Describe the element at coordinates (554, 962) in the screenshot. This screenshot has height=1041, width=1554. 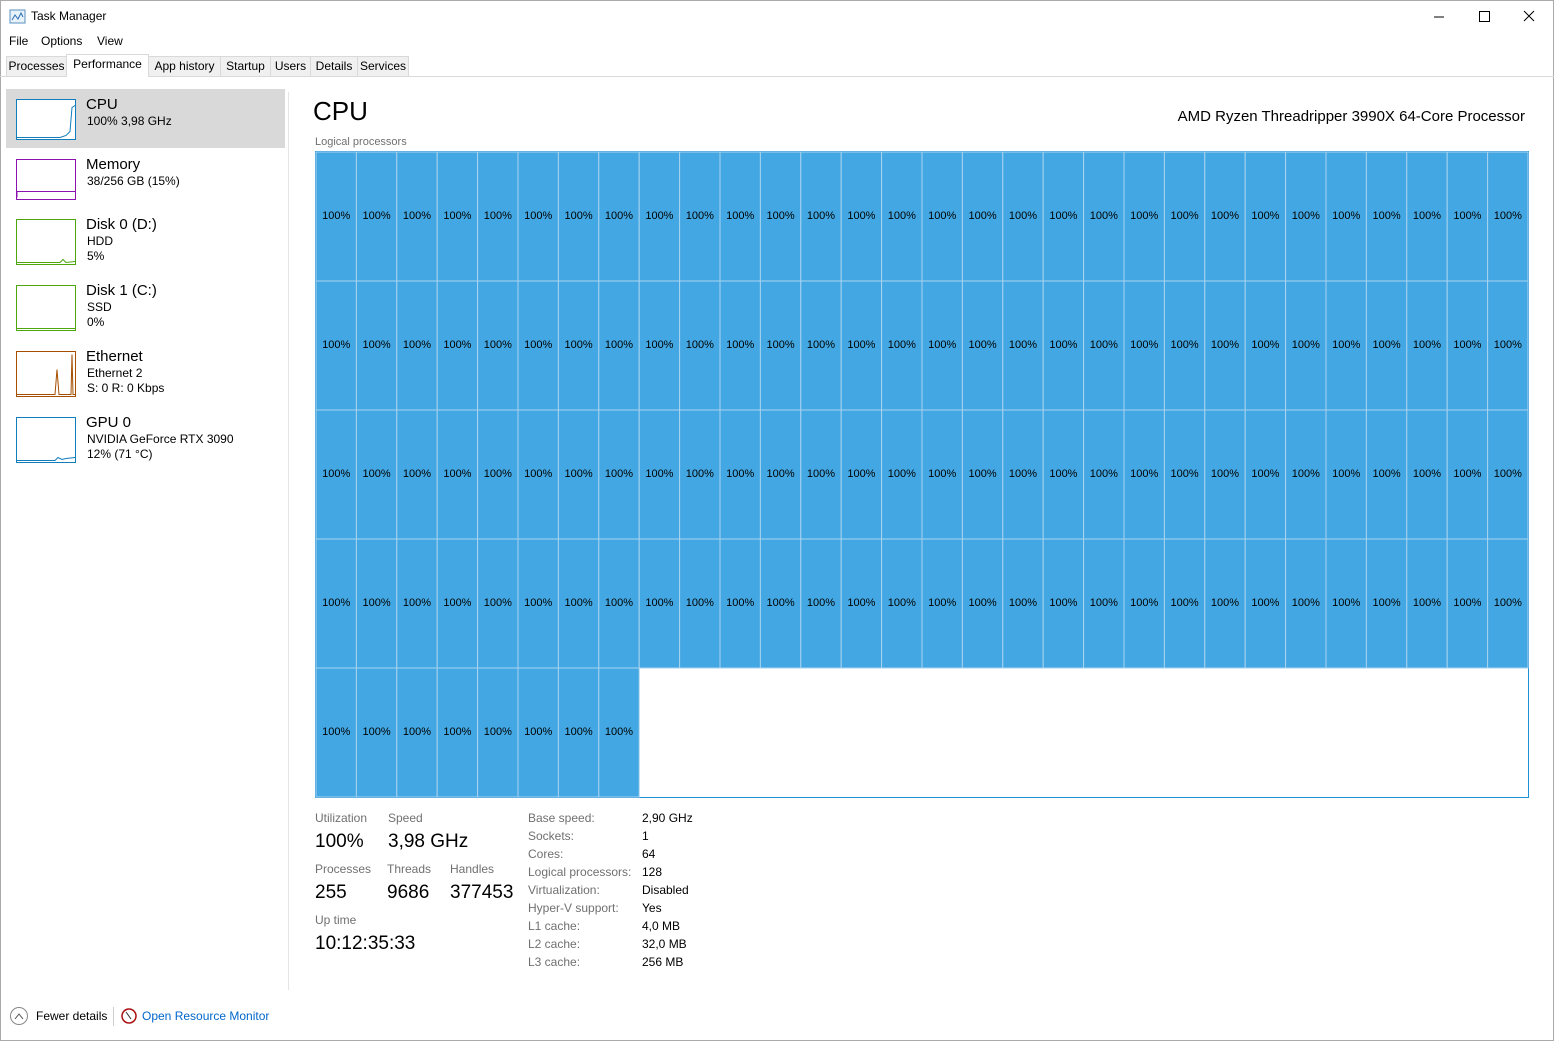
I see `detail-label: L3 cache:` at that location.